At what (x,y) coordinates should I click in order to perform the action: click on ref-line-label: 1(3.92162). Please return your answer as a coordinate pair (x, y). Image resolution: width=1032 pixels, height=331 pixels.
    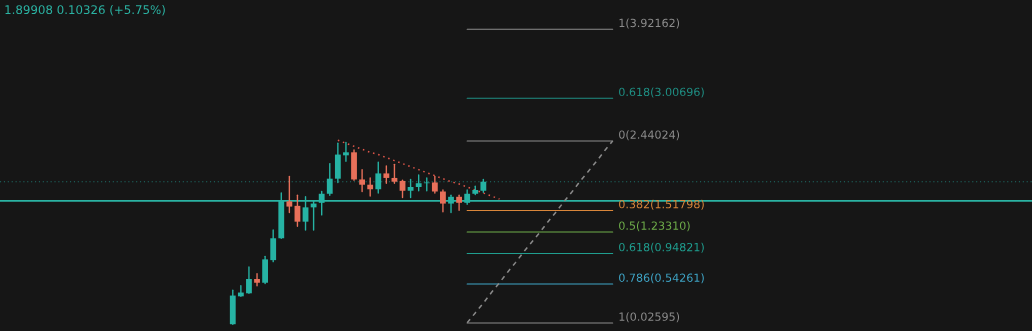
    Looking at the image, I should click on (649, 23).